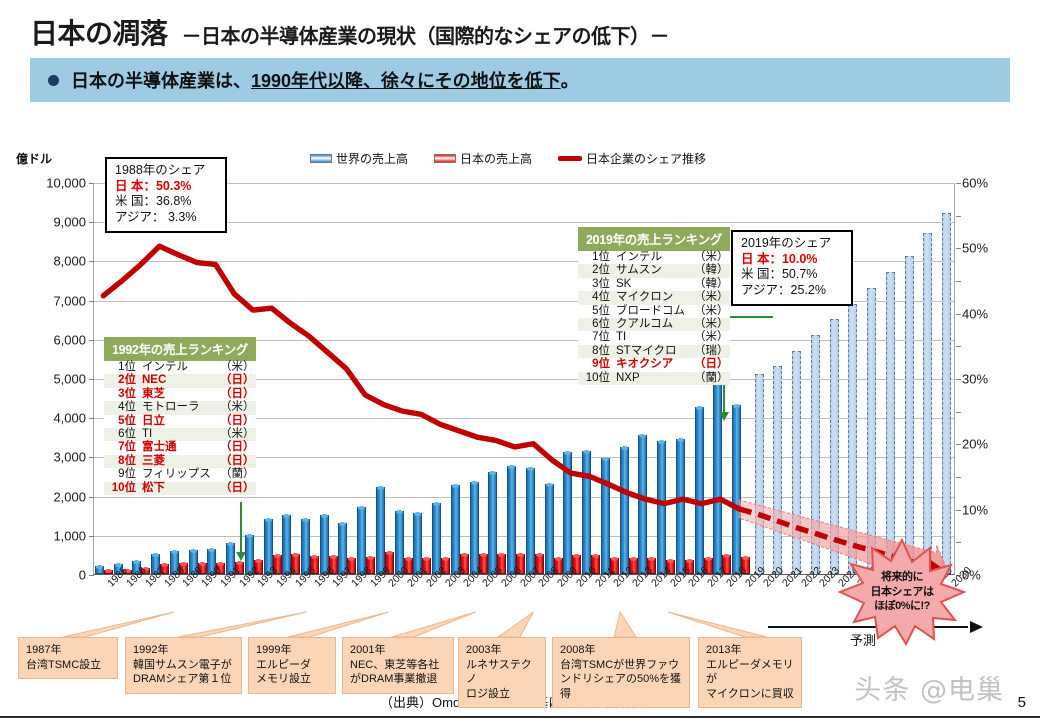 Image resolution: width=1040 pixels, height=721 pixels. Describe the element at coordinates (159, 447) in the screenshot. I see `ranking-name: 富士通` at that location.